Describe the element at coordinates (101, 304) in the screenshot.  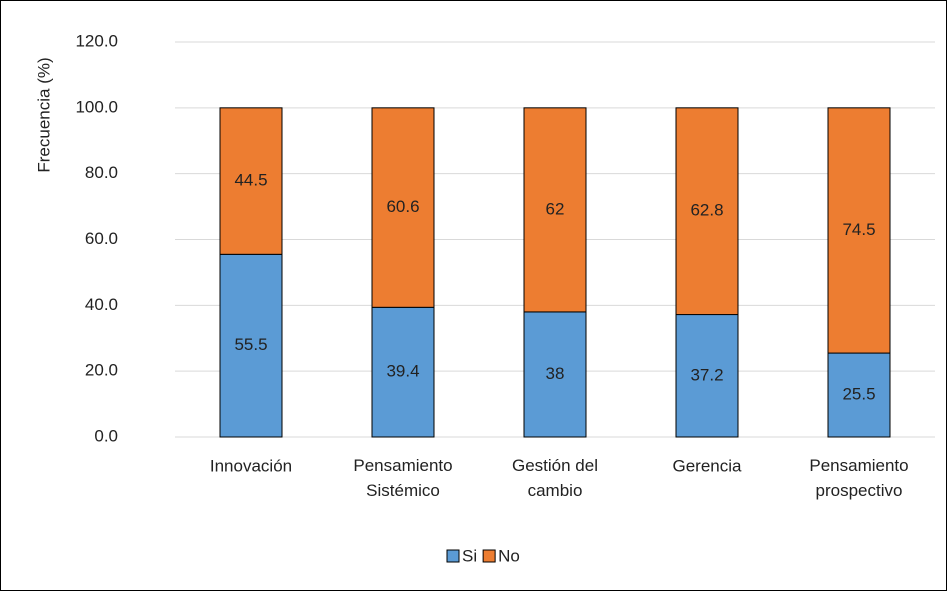
I see `y-tick-label: 40.0` at that location.